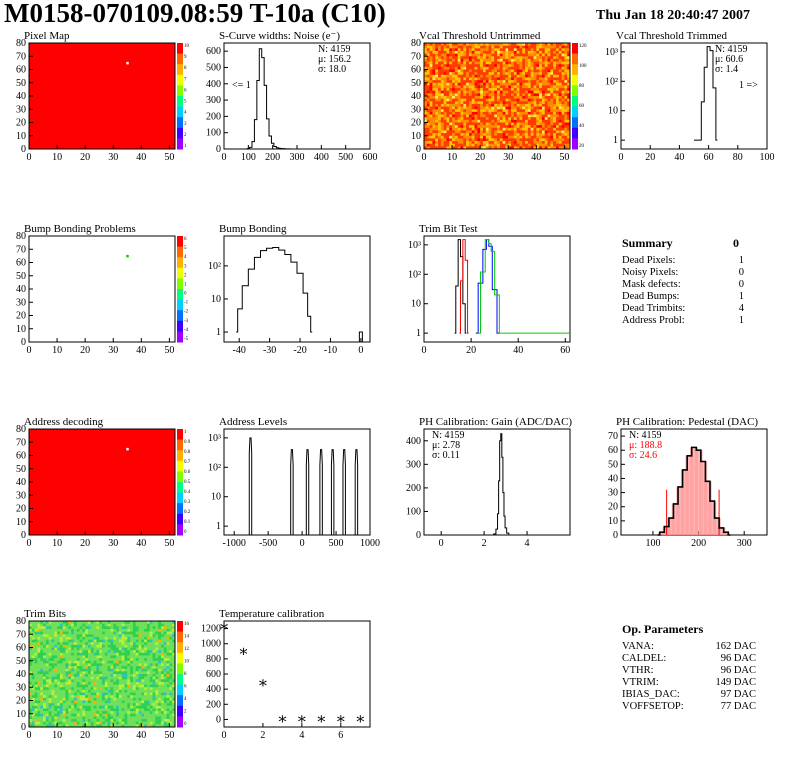 The height and width of the screenshot is (772, 796). Describe the element at coordinates (742, 308) in the screenshot. I see `summary-row-value: 4` at that location.